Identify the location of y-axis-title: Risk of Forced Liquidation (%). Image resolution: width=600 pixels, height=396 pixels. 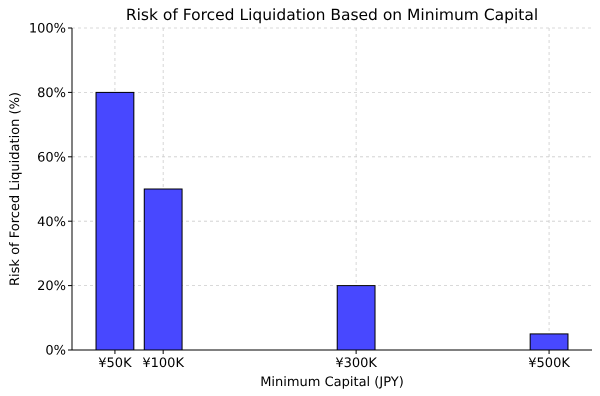
(15, 189).